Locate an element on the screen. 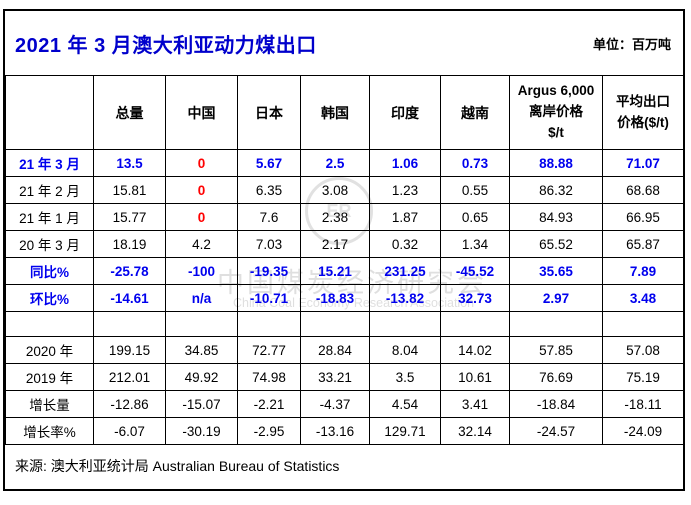  page-title: 2021 年 3 月澳大利亚动力煤出口 is located at coordinates (166, 45).